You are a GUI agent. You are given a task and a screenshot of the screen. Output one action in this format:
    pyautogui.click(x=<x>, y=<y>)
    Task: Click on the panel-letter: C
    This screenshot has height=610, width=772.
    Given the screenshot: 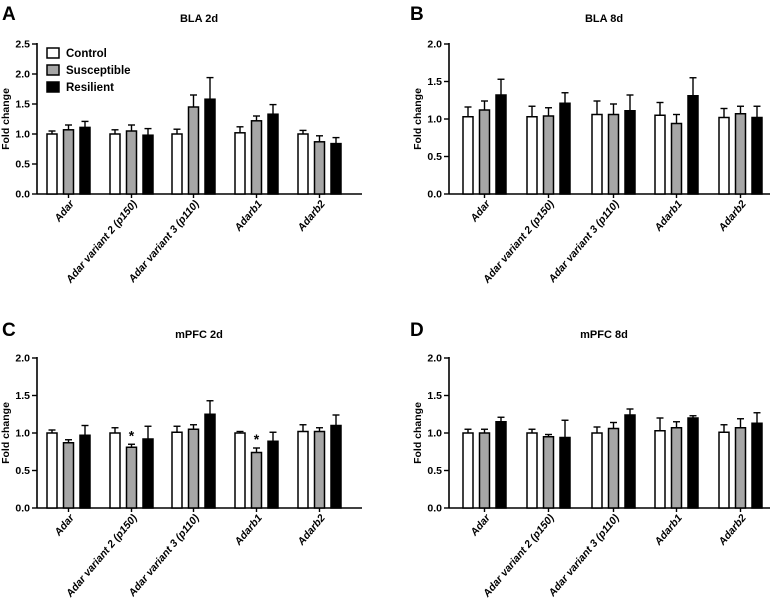 What is the action you would take?
    pyautogui.click(x=9, y=330)
    